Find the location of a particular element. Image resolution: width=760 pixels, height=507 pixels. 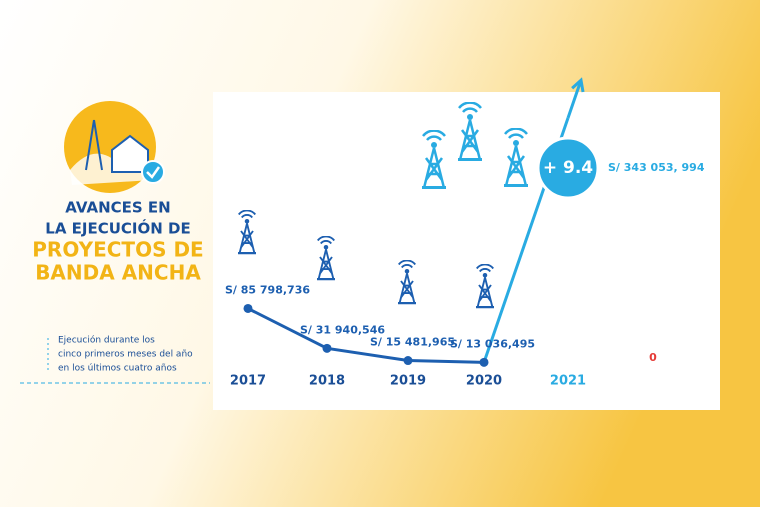

highlight-circle is located at coordinates (568, 168).